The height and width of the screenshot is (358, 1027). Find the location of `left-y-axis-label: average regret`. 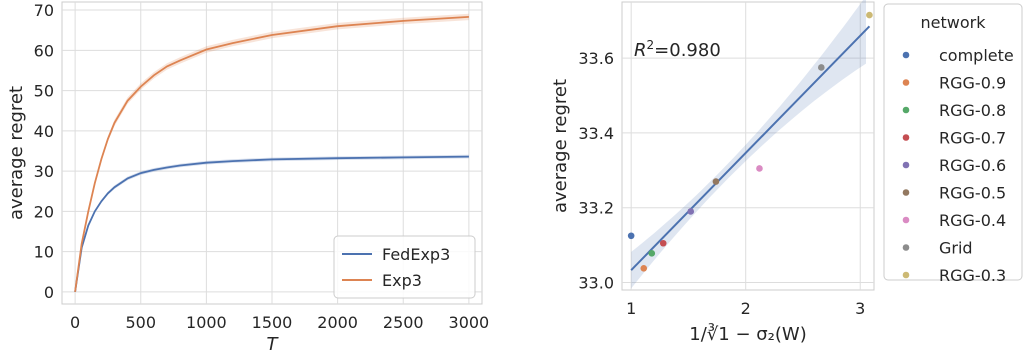

left-y-axis-label: average regret is located at coordinates (16, 153).